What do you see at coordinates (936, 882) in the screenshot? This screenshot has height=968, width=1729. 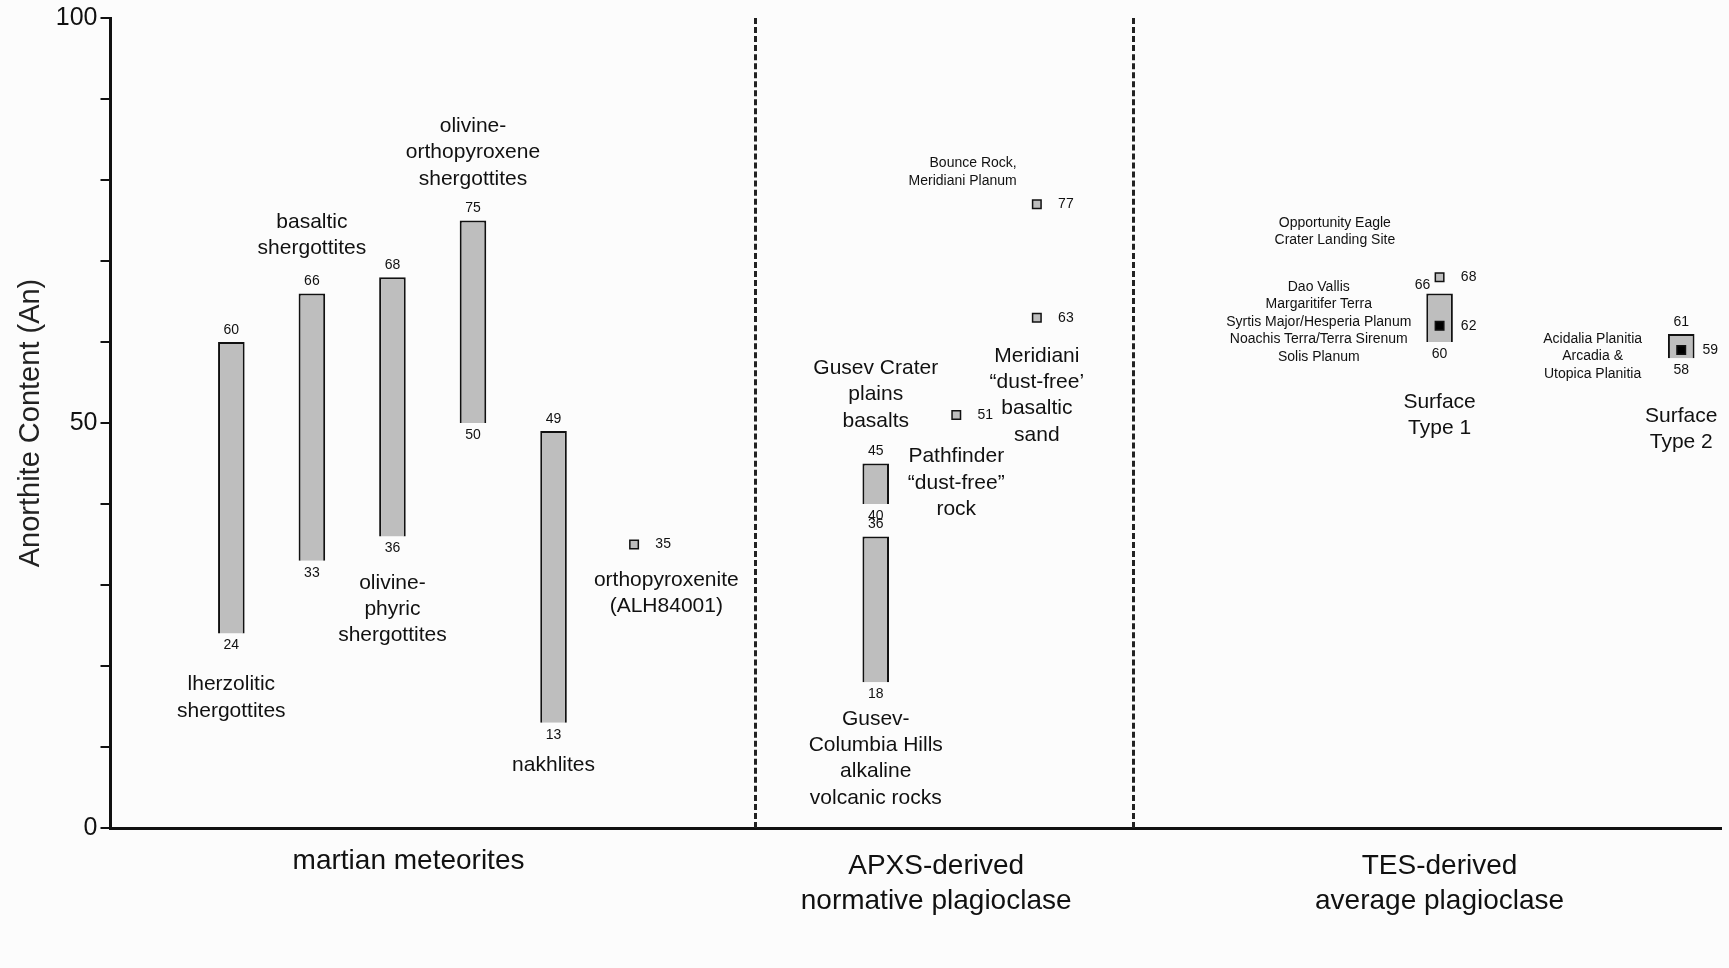 I see `text: APXS-derived normative plagioclase` at bounding box center [936, 882].